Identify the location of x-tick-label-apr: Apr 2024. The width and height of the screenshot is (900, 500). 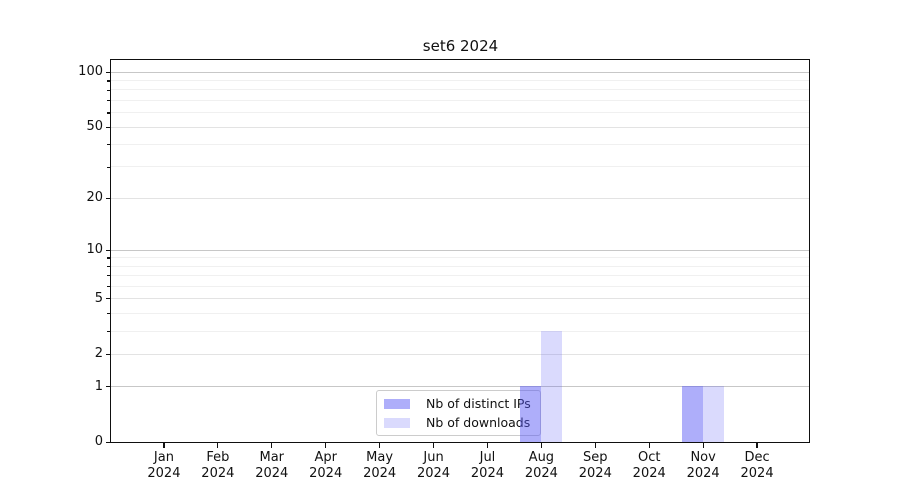
(326, 465).